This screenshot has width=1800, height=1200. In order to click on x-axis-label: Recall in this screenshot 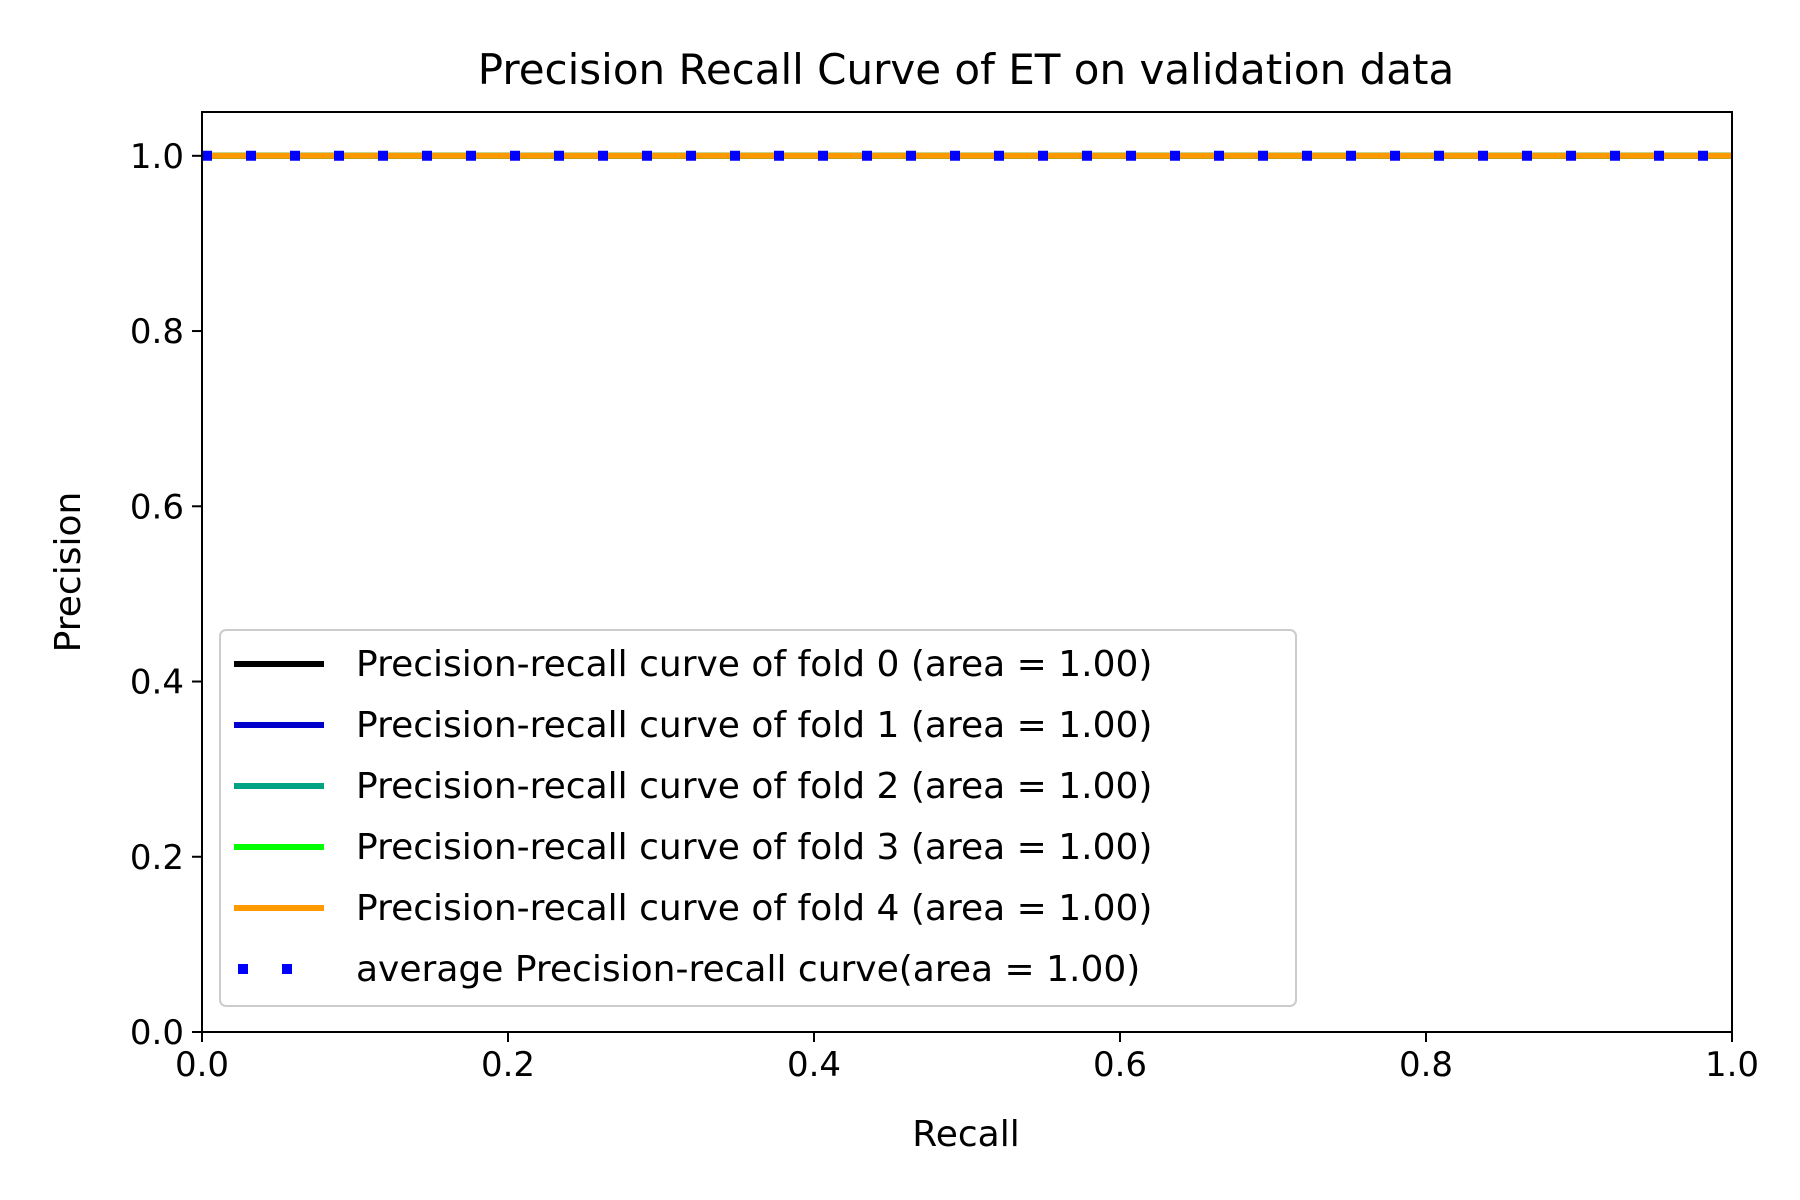, I will do `click(965, 1134)`.